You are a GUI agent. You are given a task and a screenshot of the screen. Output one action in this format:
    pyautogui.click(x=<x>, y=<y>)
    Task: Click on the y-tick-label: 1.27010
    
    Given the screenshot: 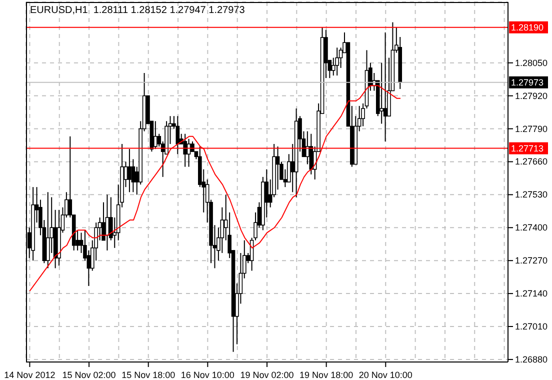 What is the action you would take?
    pyautogui.click(x=531, y=327)
    